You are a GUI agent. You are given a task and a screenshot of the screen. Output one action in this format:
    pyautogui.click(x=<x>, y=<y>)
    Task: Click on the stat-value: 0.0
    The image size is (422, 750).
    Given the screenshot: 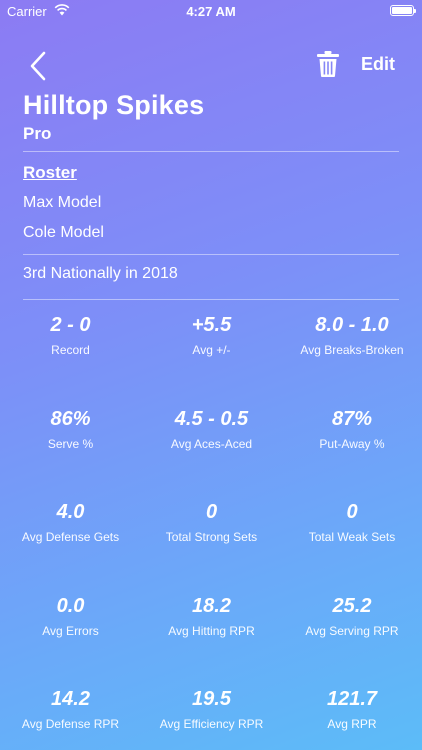 What is the action you would take?
    pyautogui.click(x=70, y=605)
    